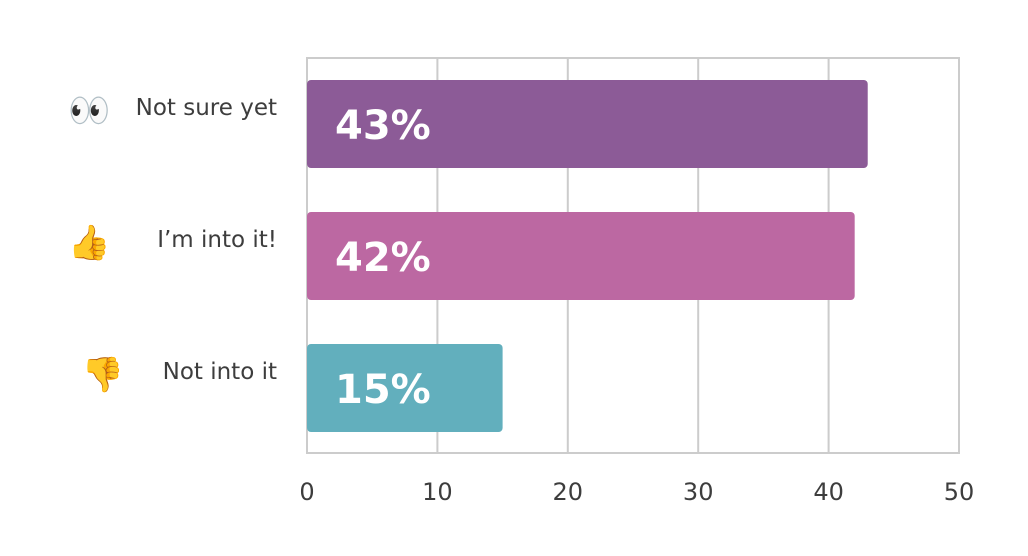 The image size is (1028, 556). I want to click on thumbs-down-icon: 👎, so click(102, 375).